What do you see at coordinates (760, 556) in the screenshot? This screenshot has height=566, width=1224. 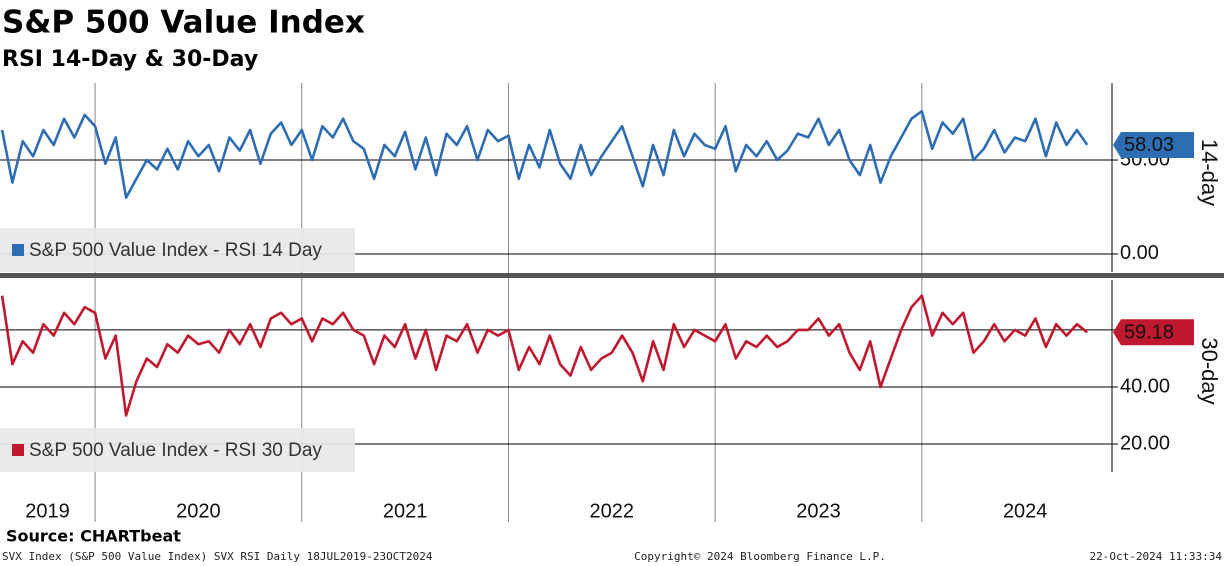 I see `copyright: Copyright© 2024 Bloomberg Finance L.P.` at bounding box center [760, 556].